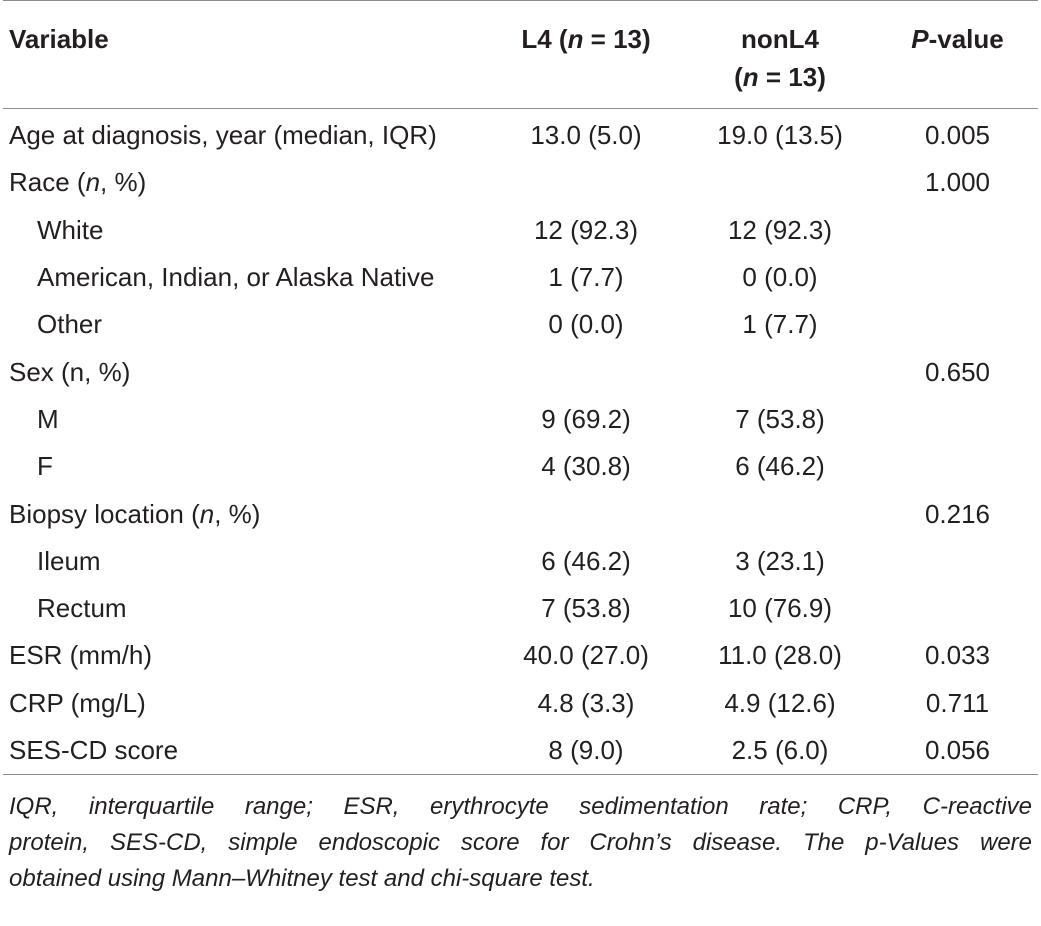 Image resolution: width=1041 pixels, height=926 pixels. Describe the element at coordinates (520, 108) in the screenshot. I see `header-rule` at that location.